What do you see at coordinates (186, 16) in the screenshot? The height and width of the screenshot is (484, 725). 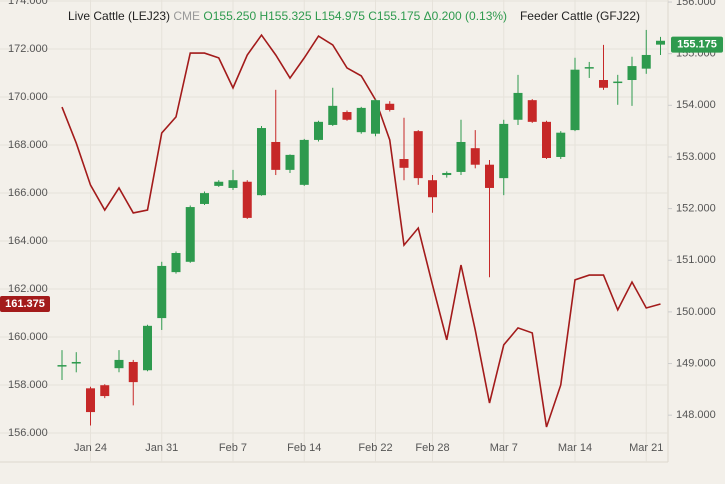 I see `exchange: CME` at bounding box center [186, 16].